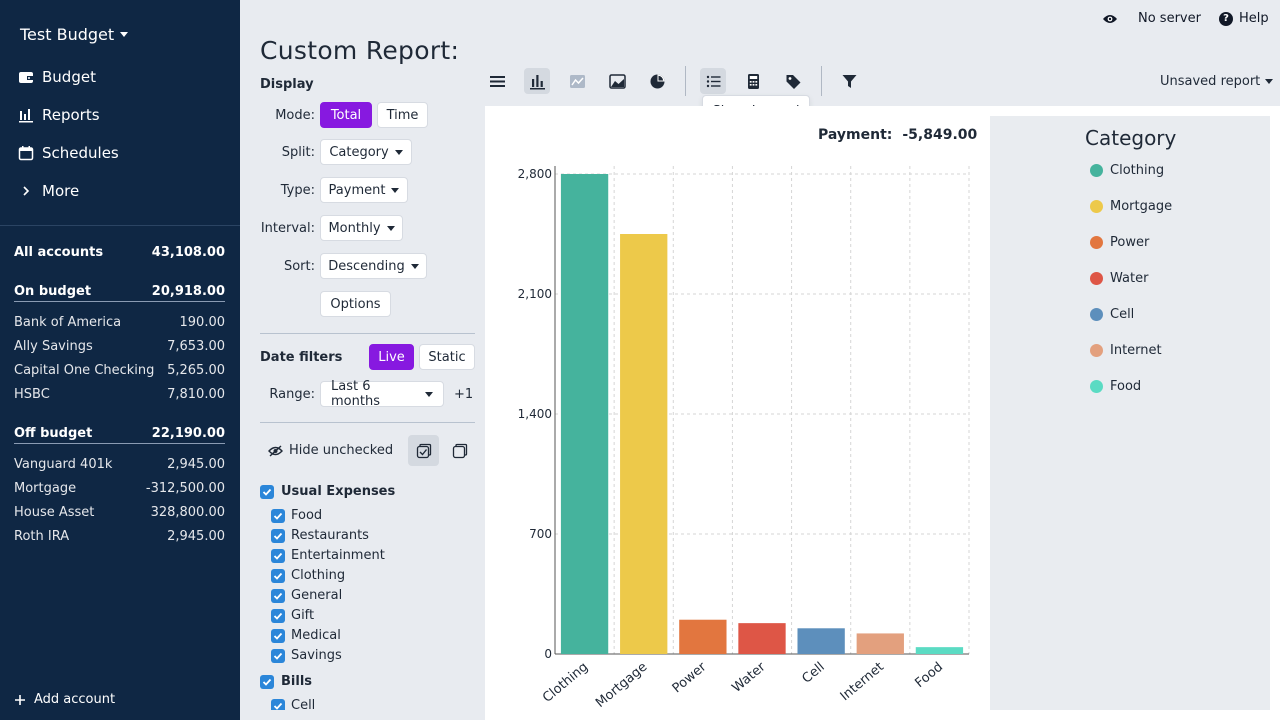 The width and height of the screenshot is (1280, 720). What do you see at coordinates (382, 394) in the screenshot?
I see `range-select: Last 6 months` at bounding box center [382, 394].